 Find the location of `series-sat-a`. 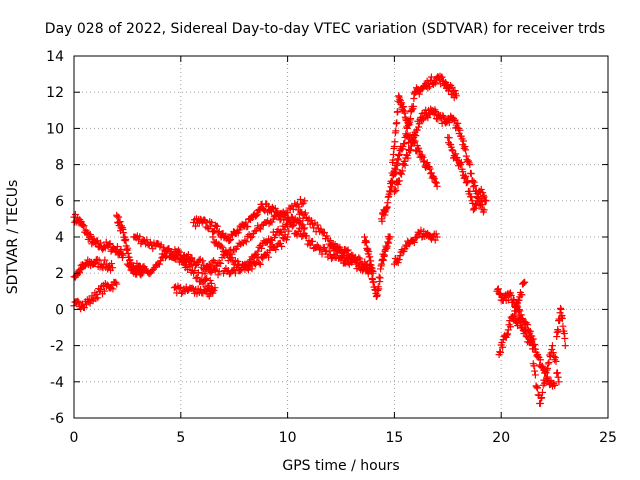

series-sat-a is located at coordinates (98, 236).